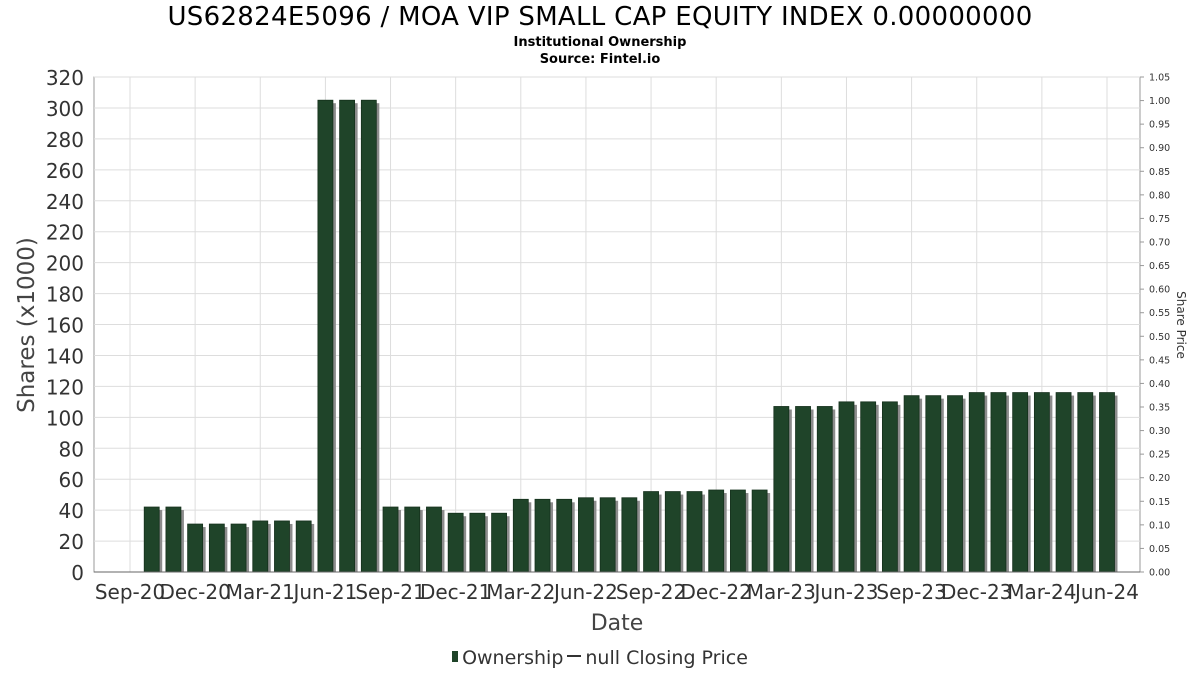 Image resolution: width=1200 pixels, height=675 pixels. I want to click on x-tick-label: Dec-23, so click(976, 592).